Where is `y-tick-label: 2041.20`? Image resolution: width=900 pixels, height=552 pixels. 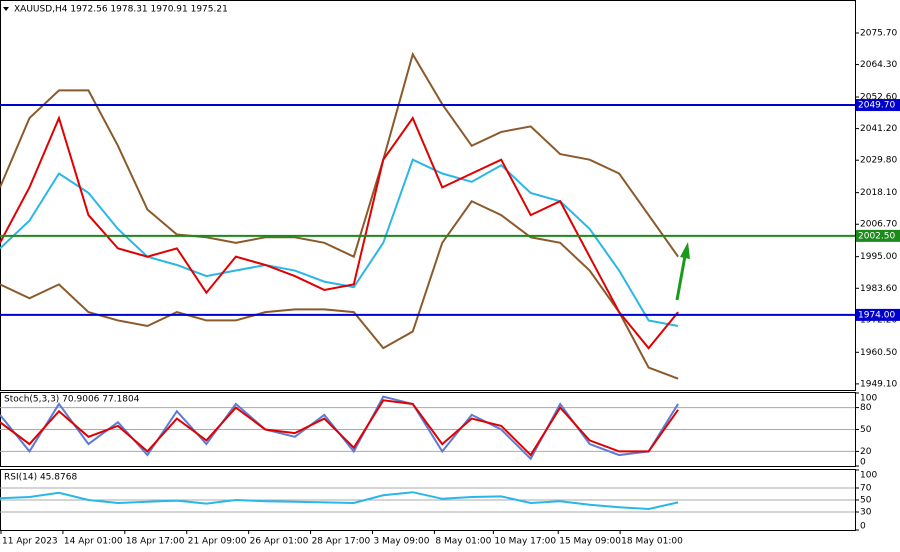
y-tick-label: 2041.20 is located at coordinates (878, 129).